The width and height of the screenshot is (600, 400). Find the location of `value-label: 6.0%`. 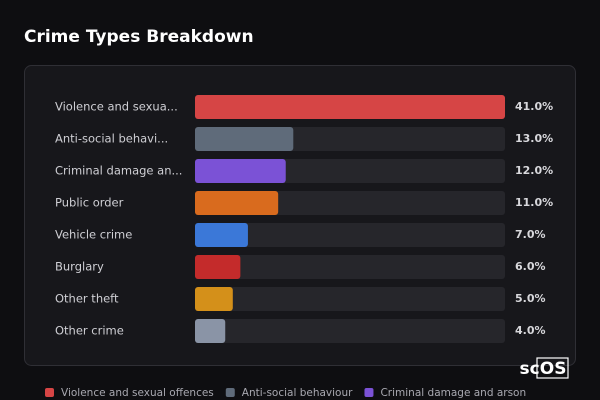

value-label: 6.0% is located at coordinates (530, 266).